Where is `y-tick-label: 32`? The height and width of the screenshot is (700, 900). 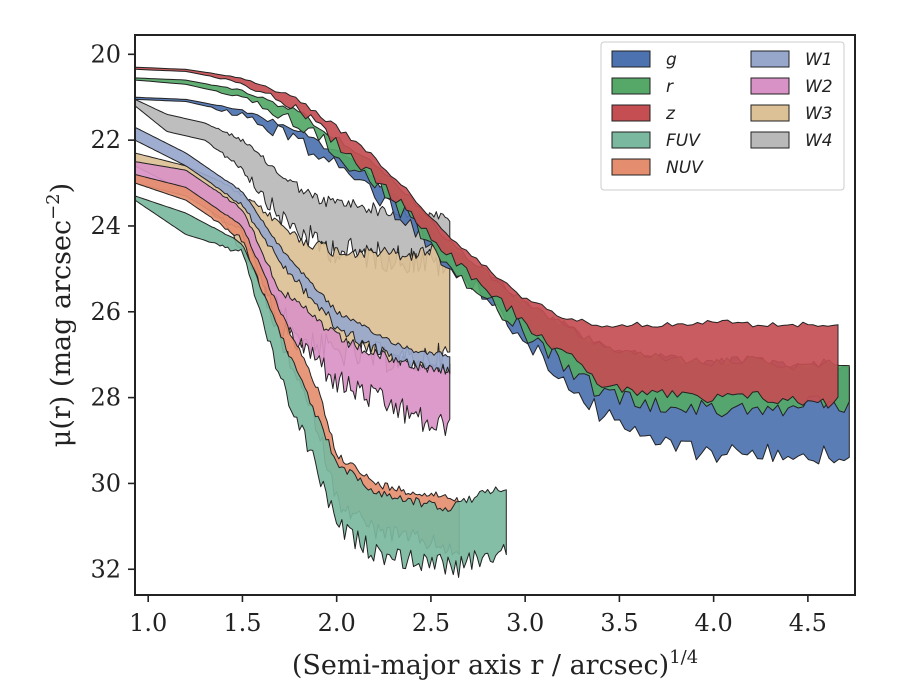
y-tick-label: 32 is located at coordinates (105, 569).